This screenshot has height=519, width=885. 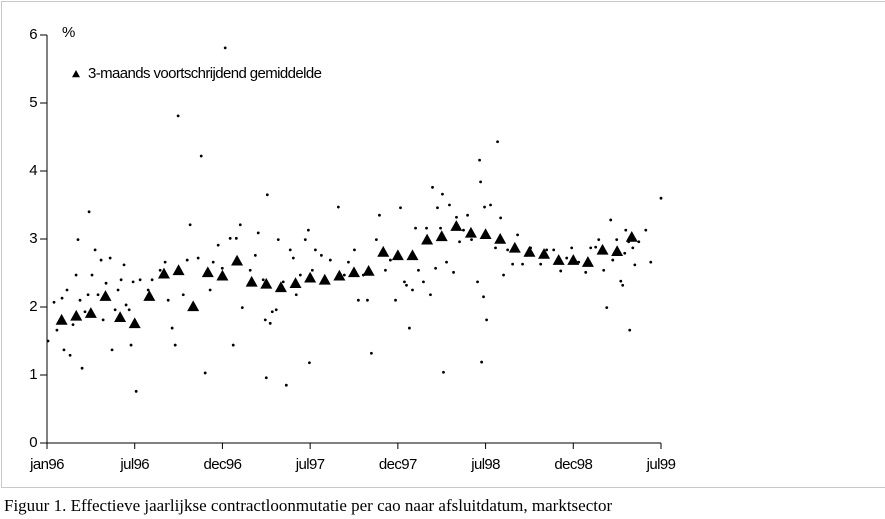 What do you see at coordinates (205, 73) in the screenshot?
I see `legend-label: 3-maands voortschrijdend gemiddelde` at bounding box center [205, 73].